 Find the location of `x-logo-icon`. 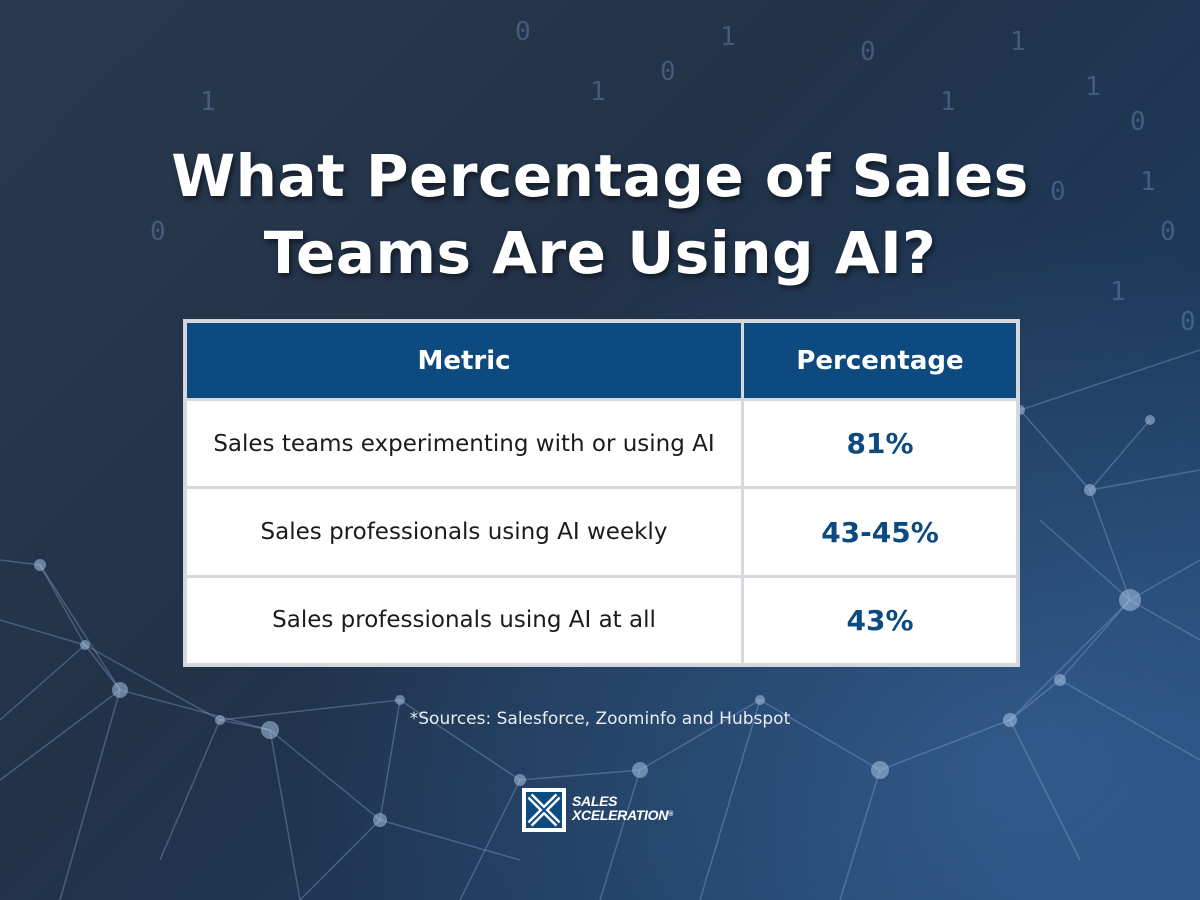

x-logo-icon is located at coordinates (544, 810).